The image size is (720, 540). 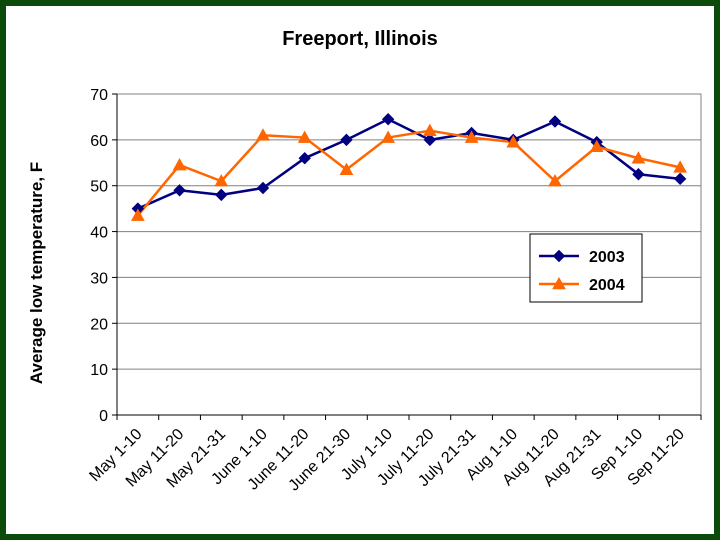 I want to click on y-tick-label: 60, so click(x=99, y=141).